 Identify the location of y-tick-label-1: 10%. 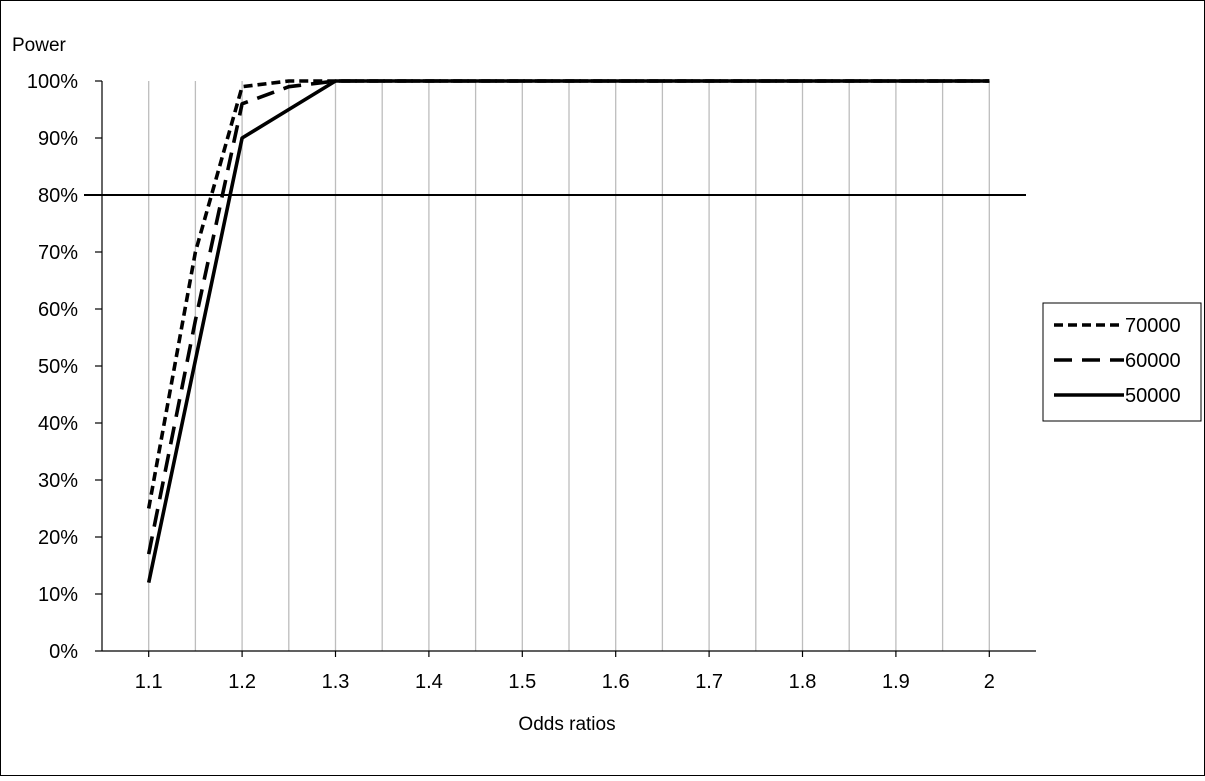
(58, 595).